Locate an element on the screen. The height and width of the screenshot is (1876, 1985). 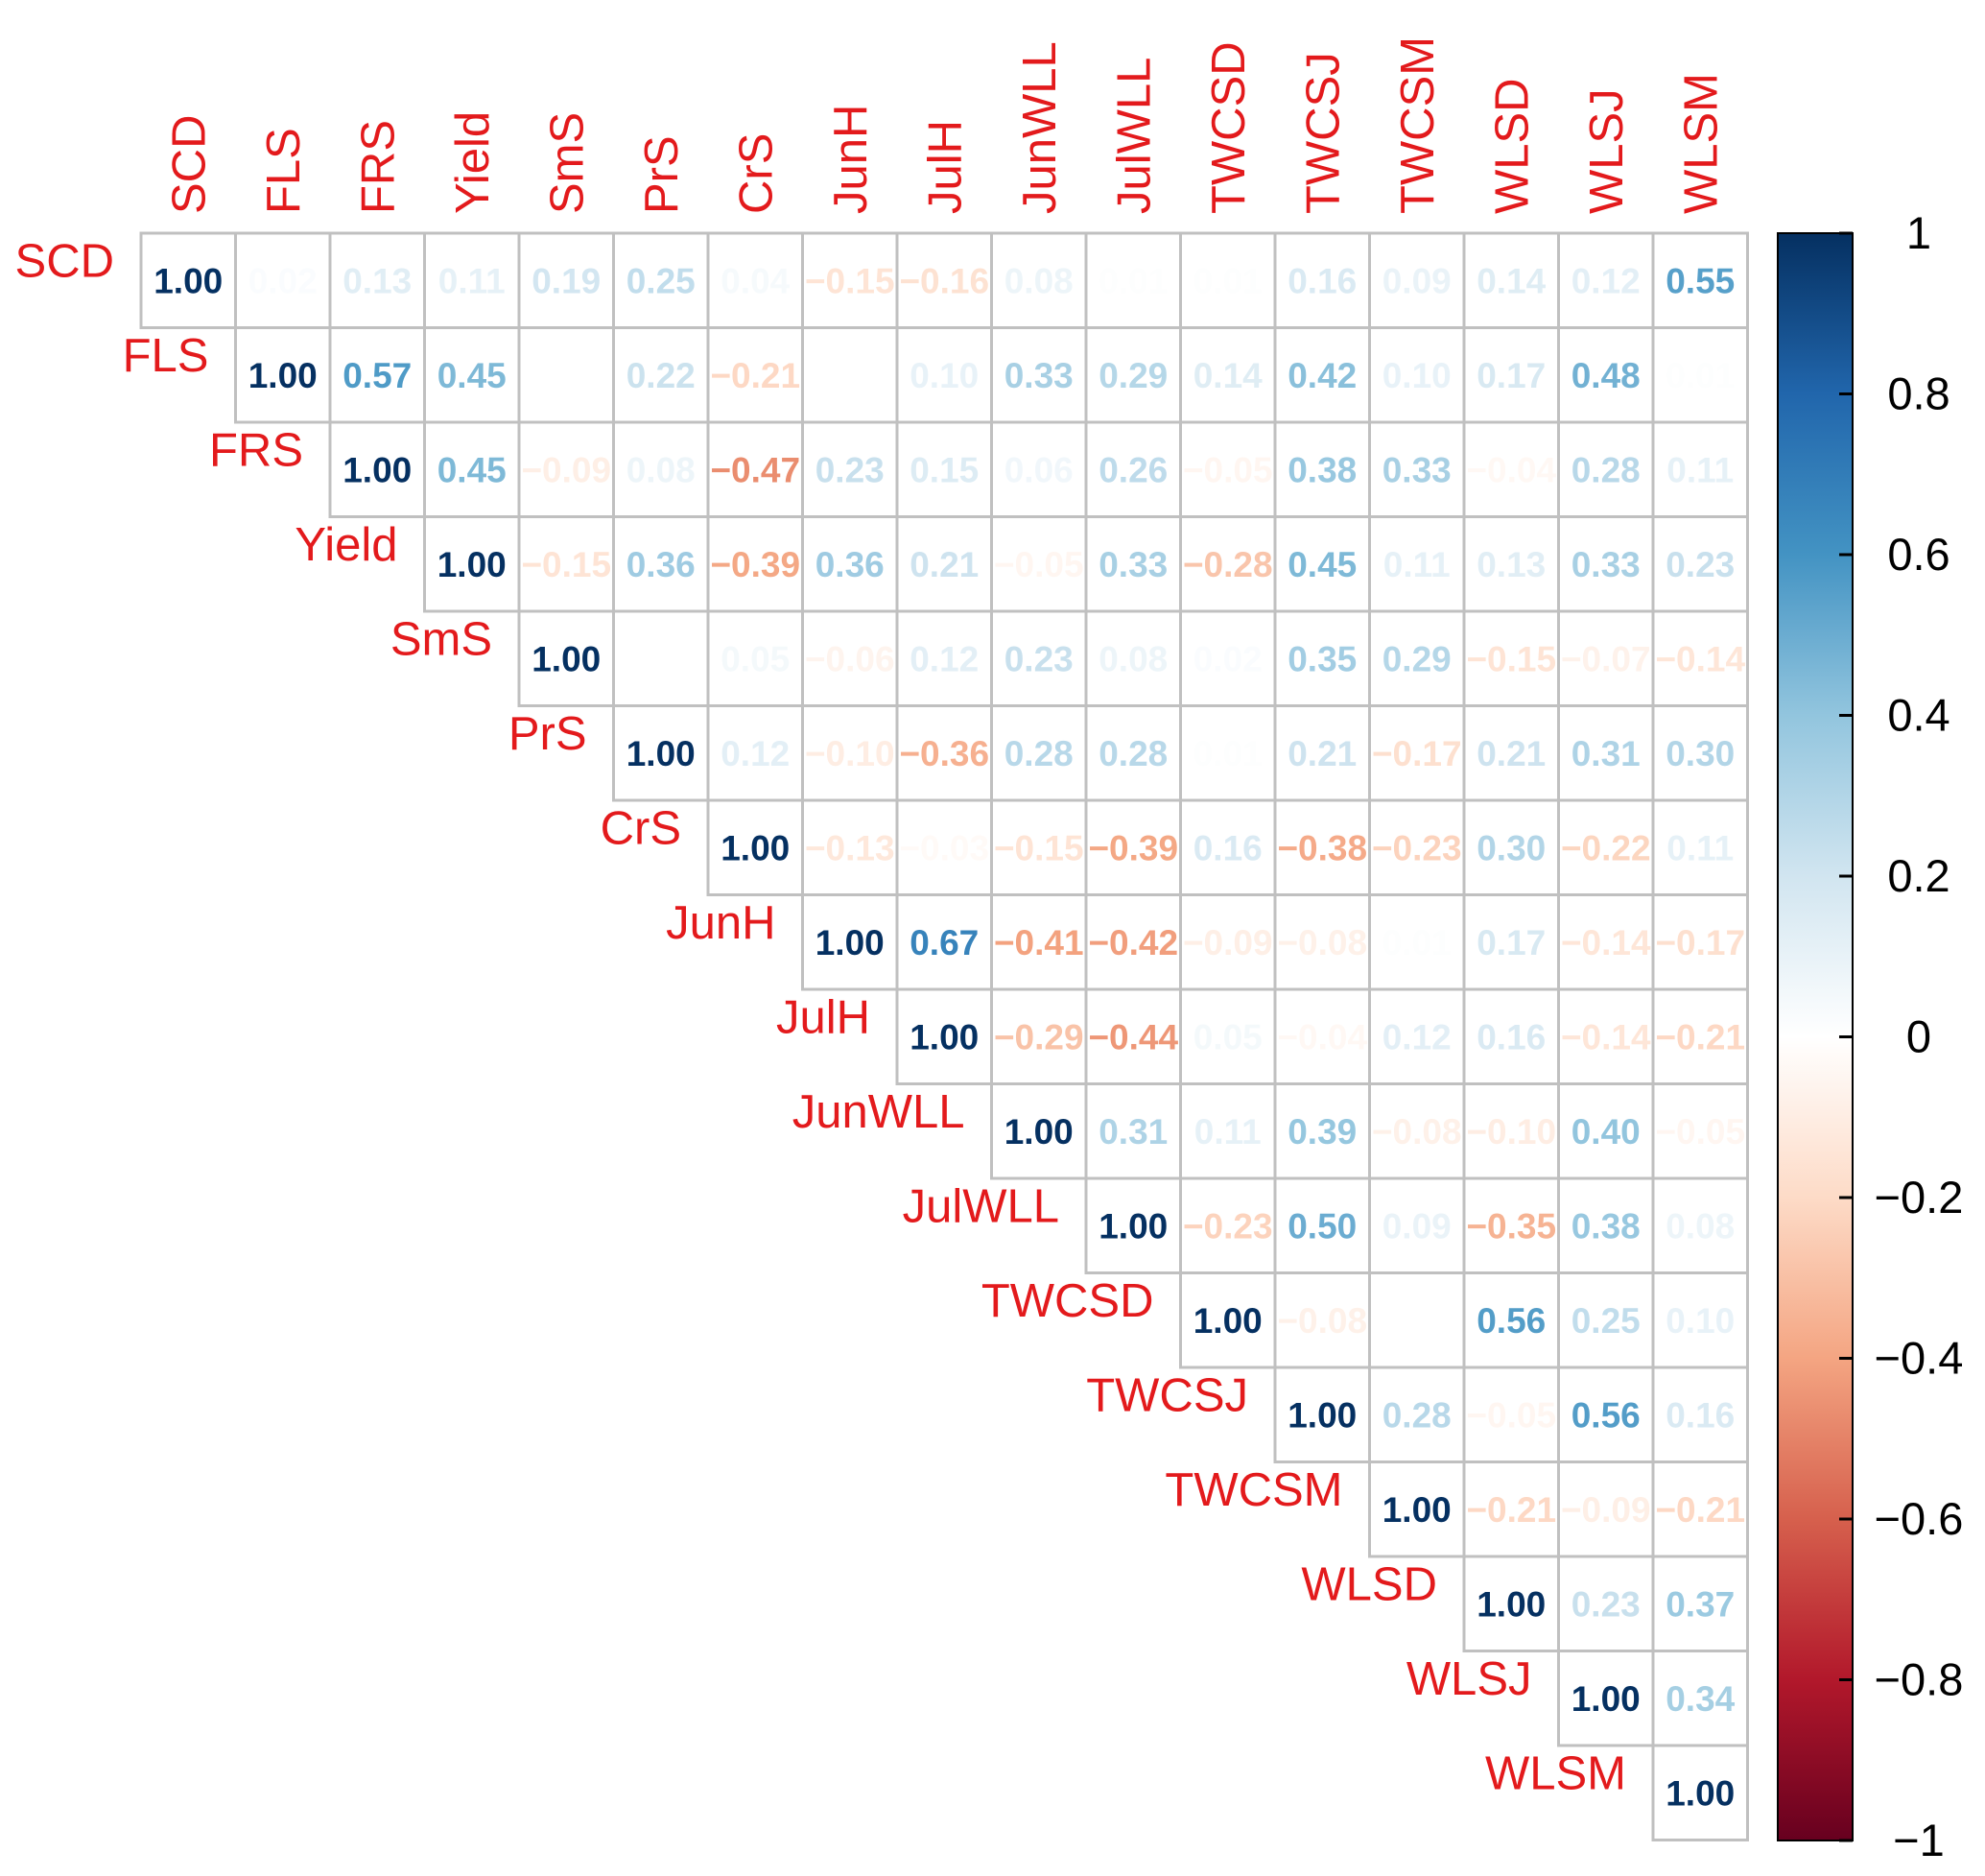
column-label-prs: PrS is located at coordinates (662, 174).